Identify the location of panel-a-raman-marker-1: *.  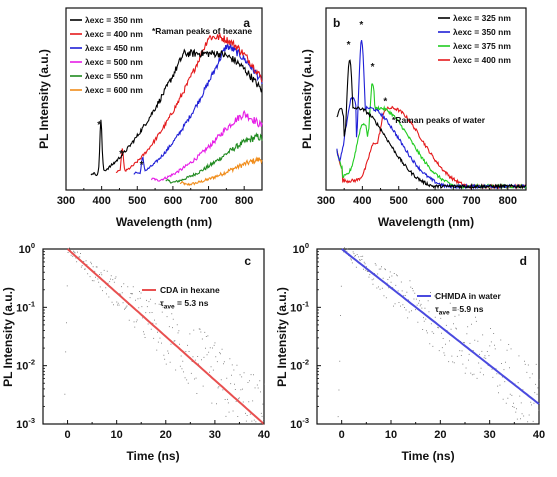
(121, 154).